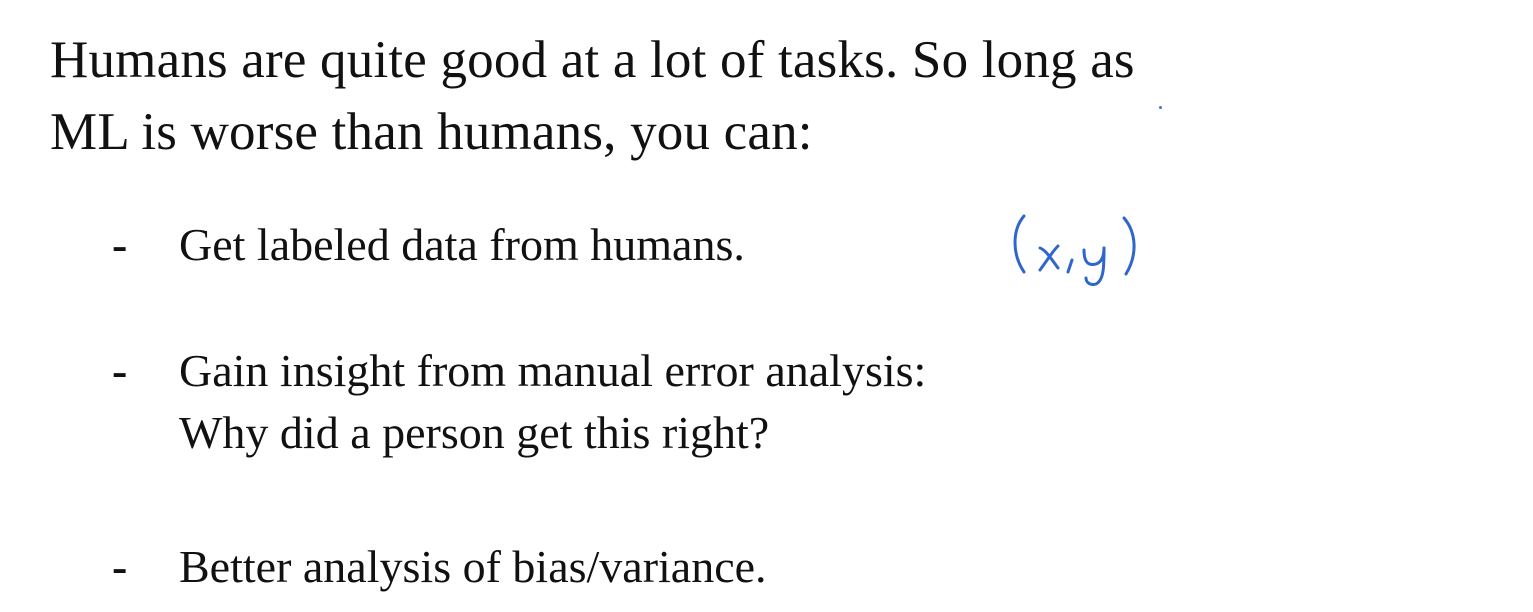 The image size is (1533, 612). I want to click on handwritten-xy-annotation, so click(1074, 250).